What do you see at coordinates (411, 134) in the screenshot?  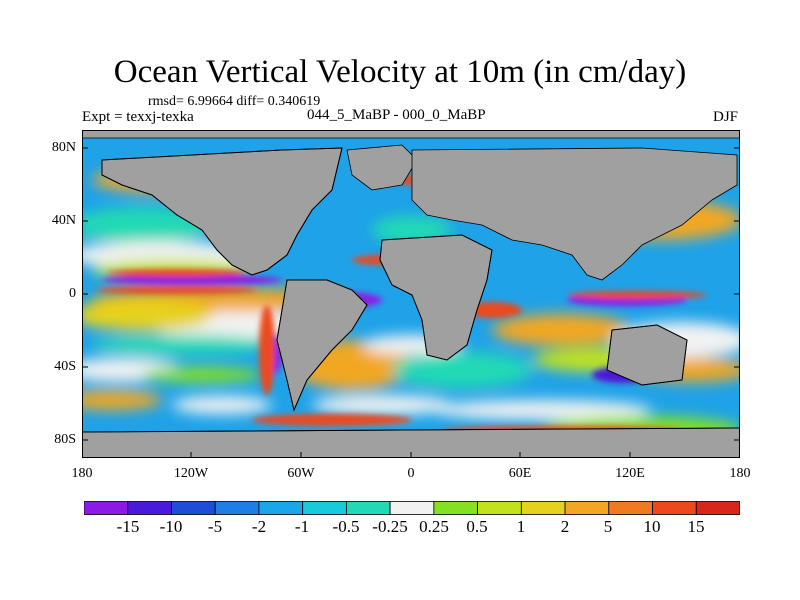 I see `arctic-strip` at bounding box center [411, 134].